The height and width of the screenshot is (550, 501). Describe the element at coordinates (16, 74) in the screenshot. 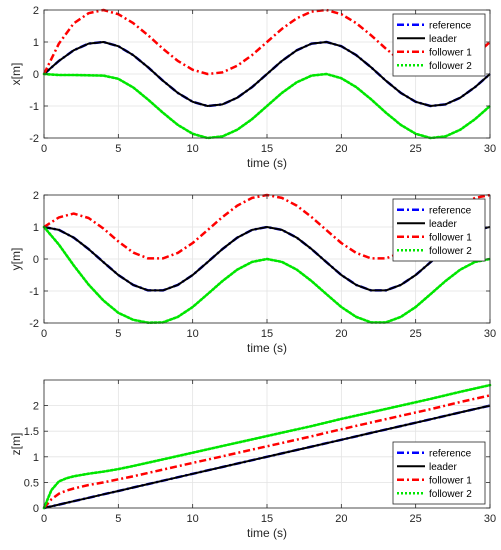

I see `y-axis-label: x[m]` at that location.